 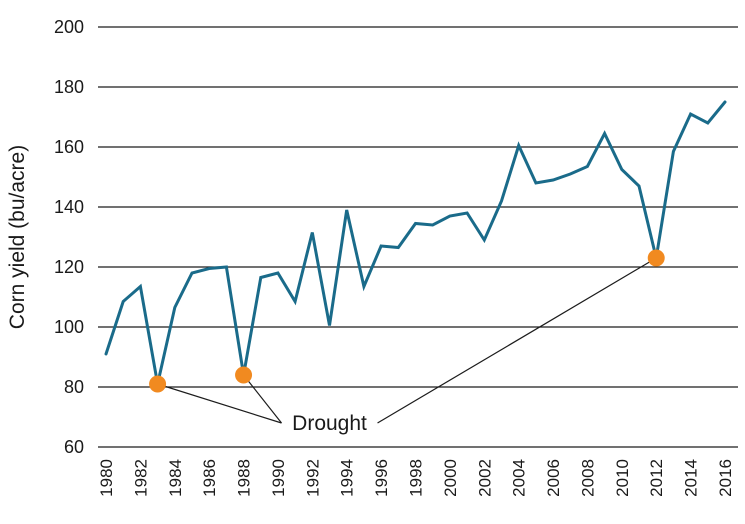 What do you see at coordinates (69, 87) in the screenshot?
I see `y-tick-label: 180` at bounding box center [69, 87].